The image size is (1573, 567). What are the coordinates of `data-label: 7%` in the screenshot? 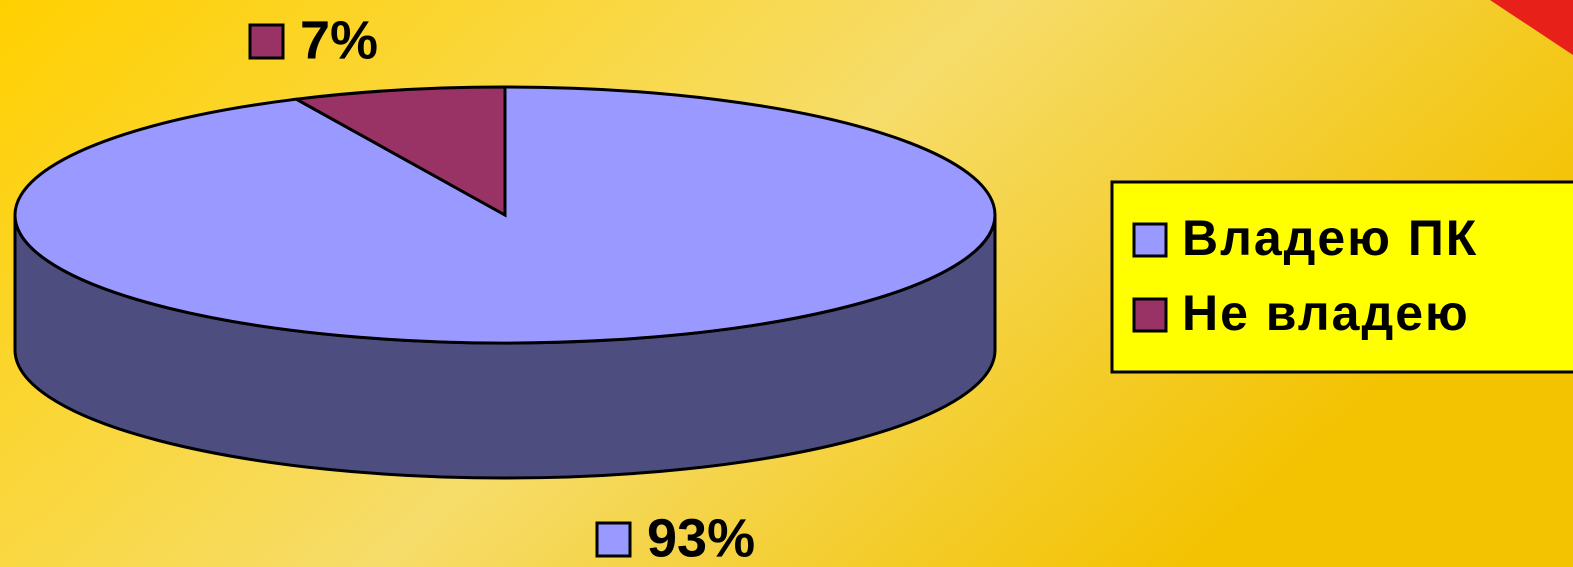 It's located at (339, 40).